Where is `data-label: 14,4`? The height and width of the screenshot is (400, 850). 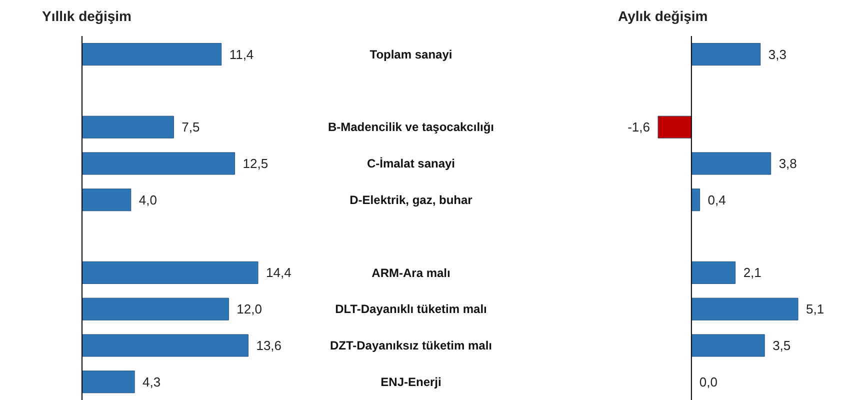 data-label: 14,4 is located at coordinates (279, 272).